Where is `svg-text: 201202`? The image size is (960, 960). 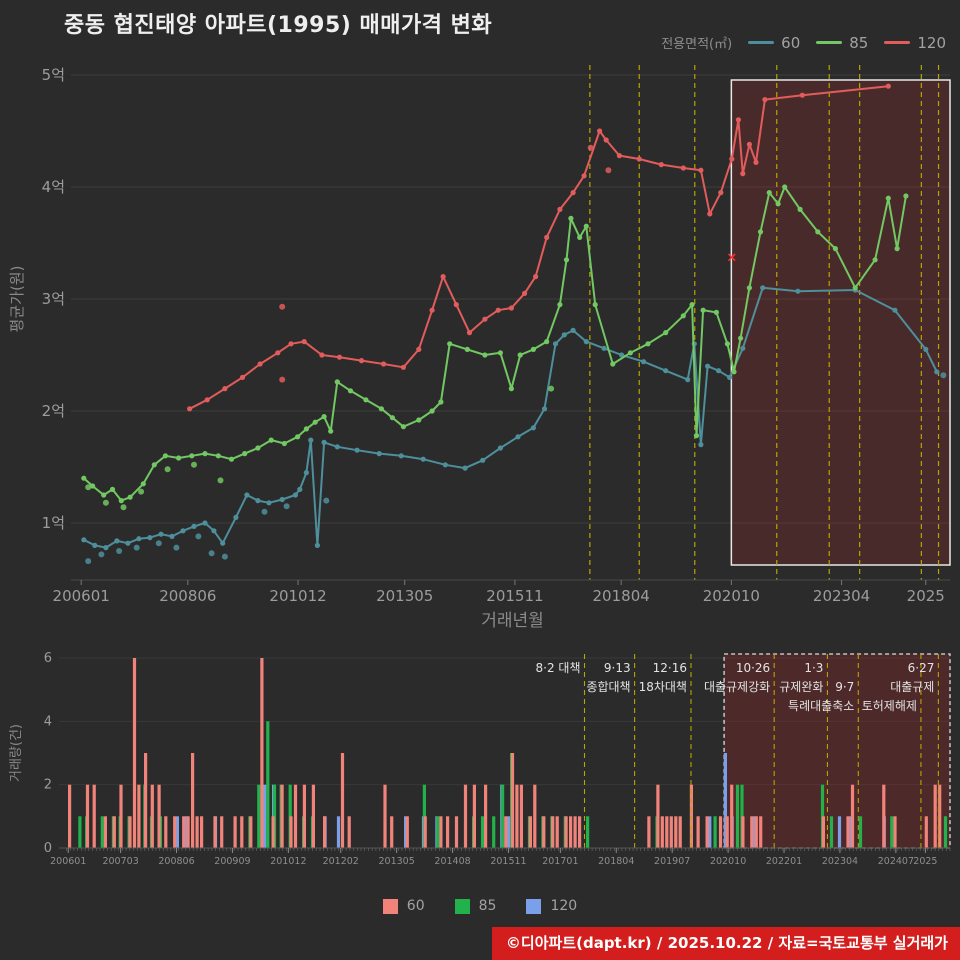
svg-text: 201202 is located at coordinates (341, 861).